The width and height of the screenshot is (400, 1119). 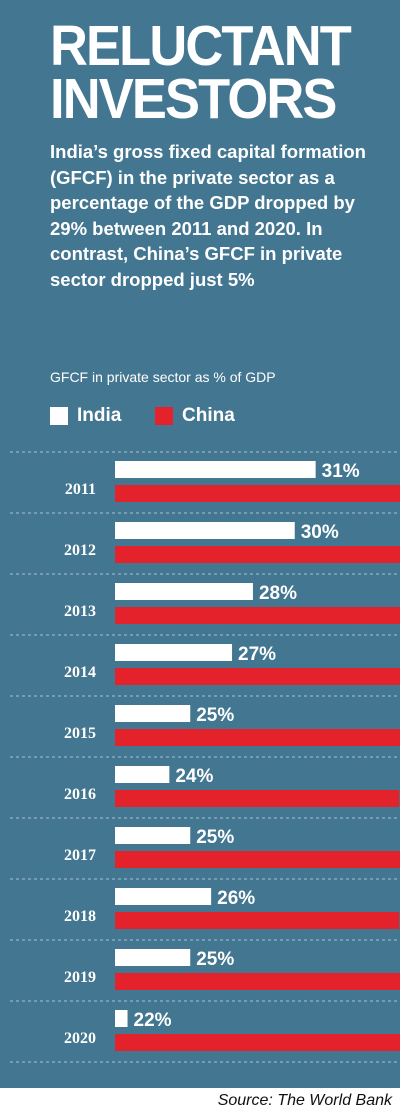 What do you see at coordinates (194, 776) in the screenshot?
I see `data-label-india: 24%` at bounding box center [194, 776].